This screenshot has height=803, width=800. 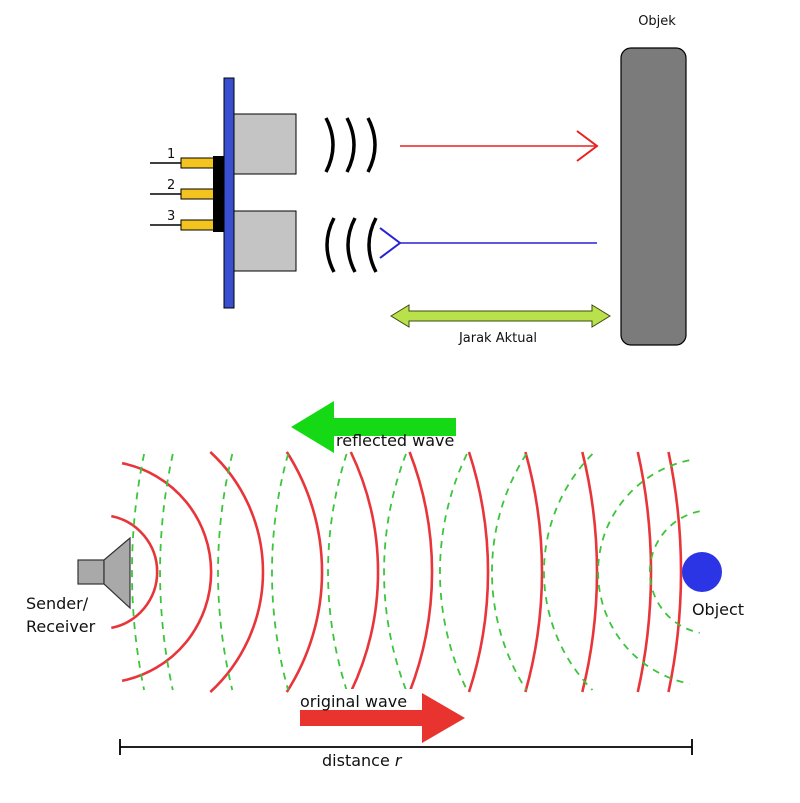 What do you see at coordinates (406, 747) in the screenshot?
I see `distance-ruler` at bounding box center [406, 747].